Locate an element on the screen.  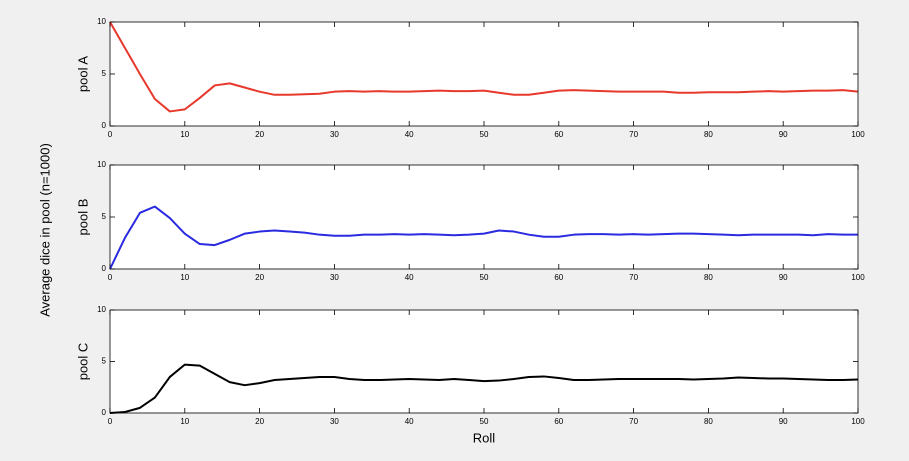
x-axis-label: Roll is located at coordinates (484, 437).